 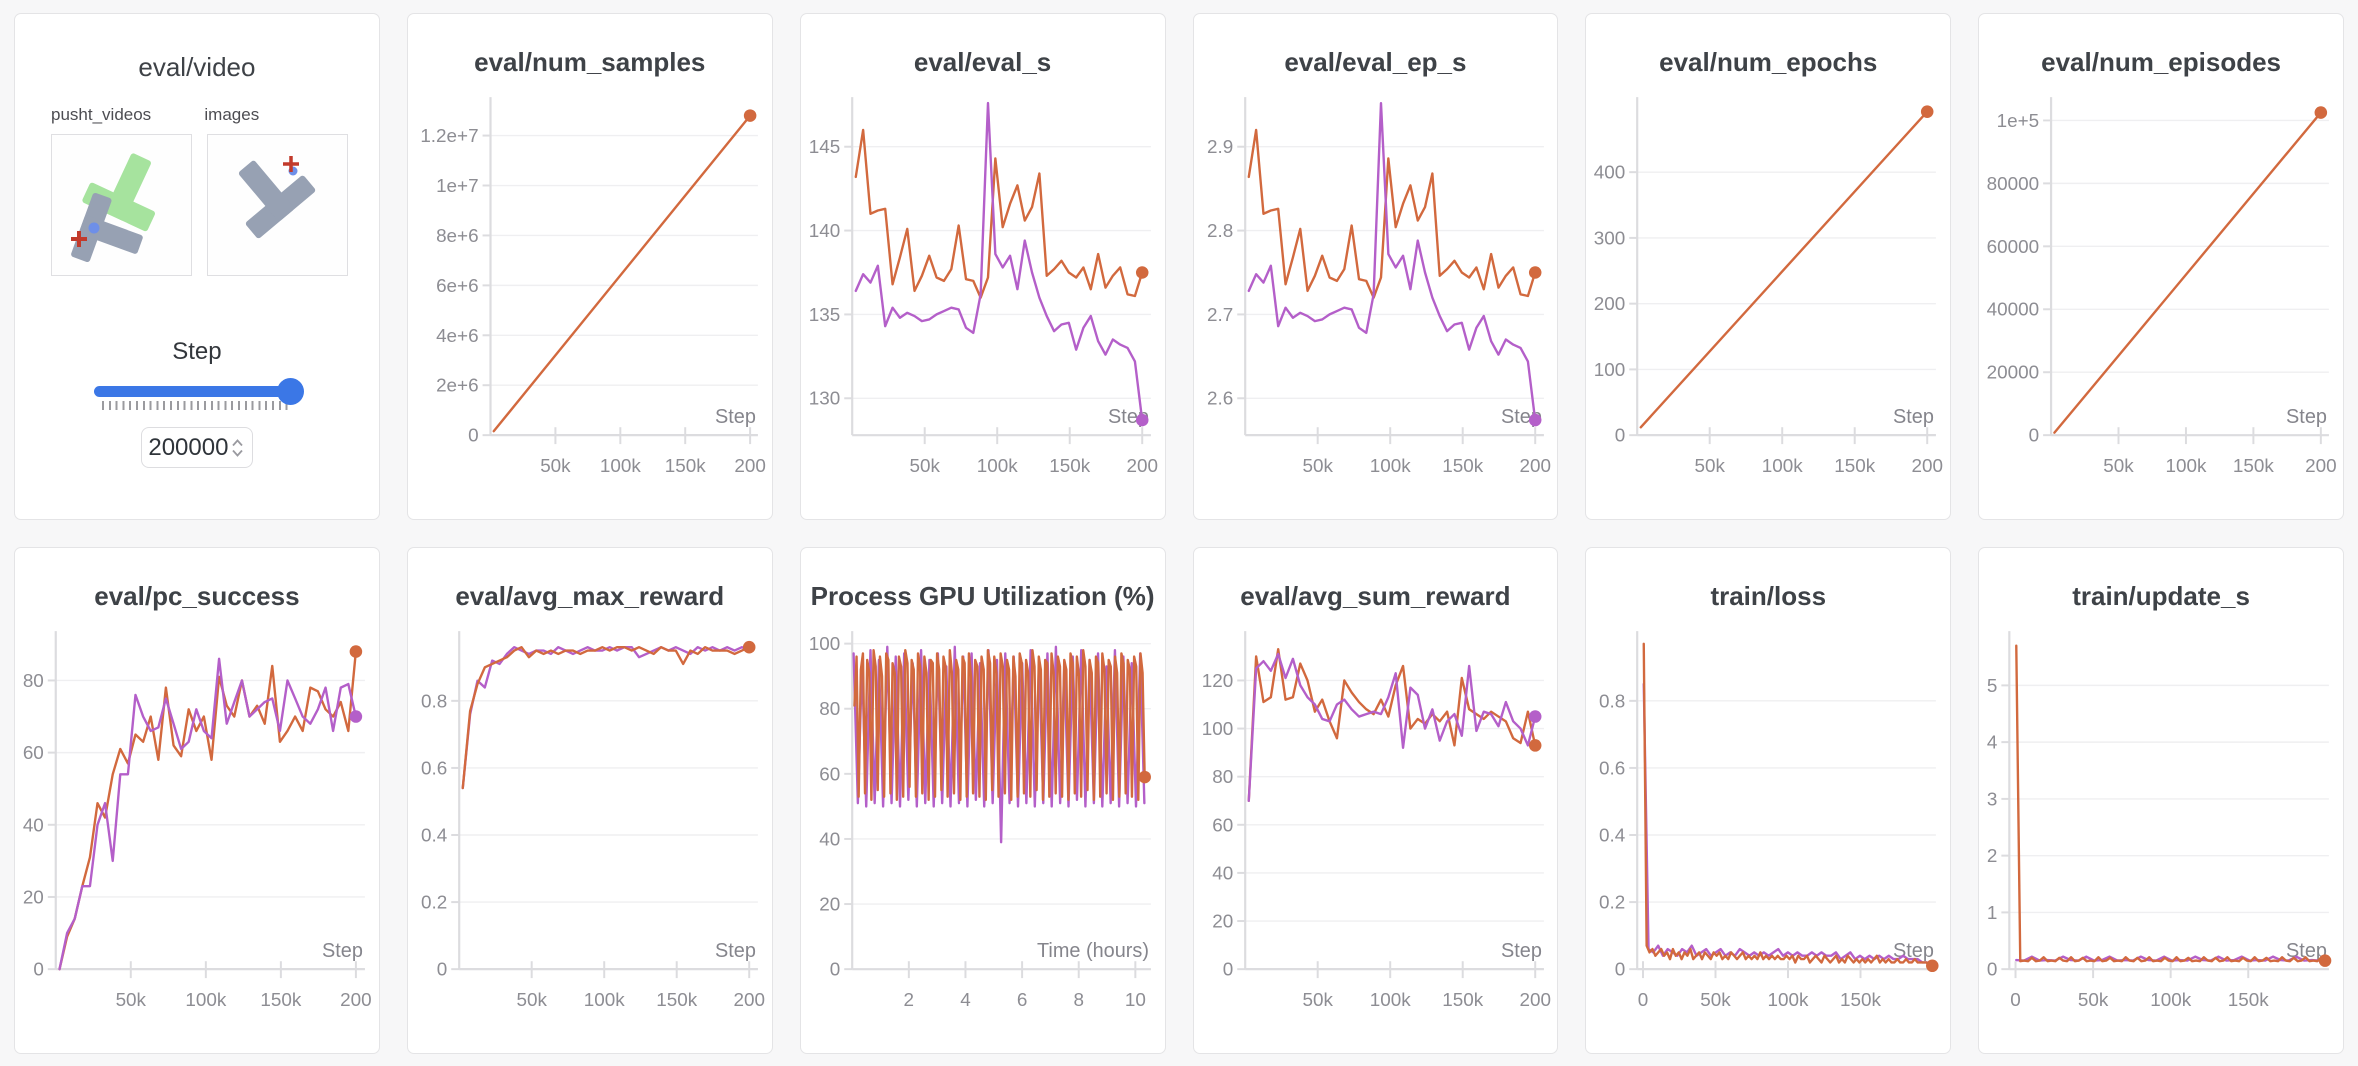 I want to click on media-thumbnails-row, so click(x=197, y=205).